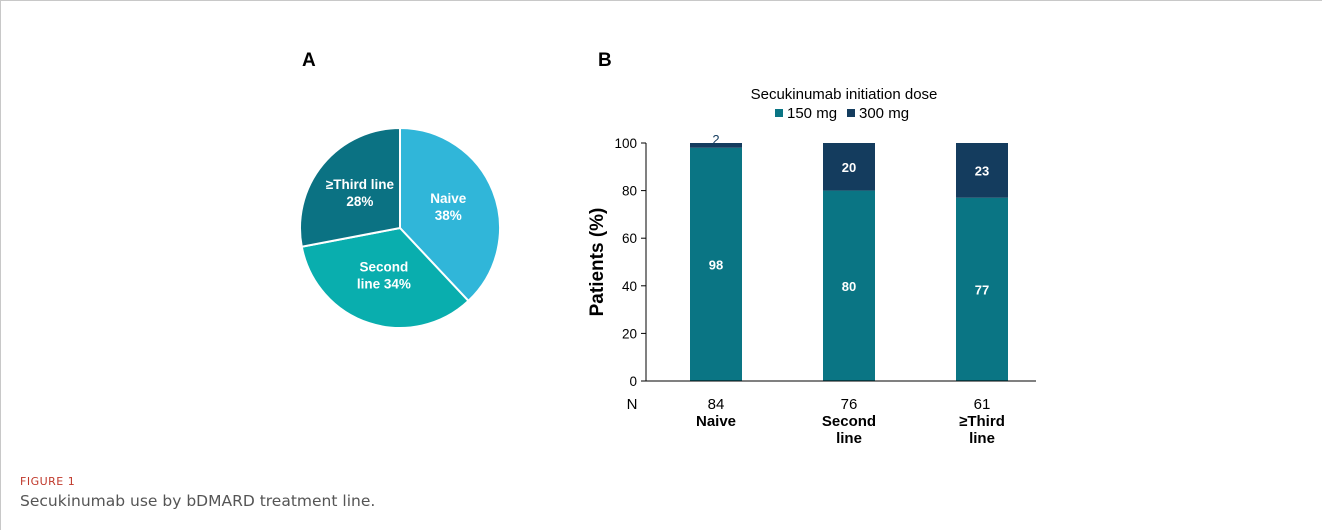  Describe the element at coordinates (849, 404) in the screenshot. I see `x-n-label: 76` at that location.